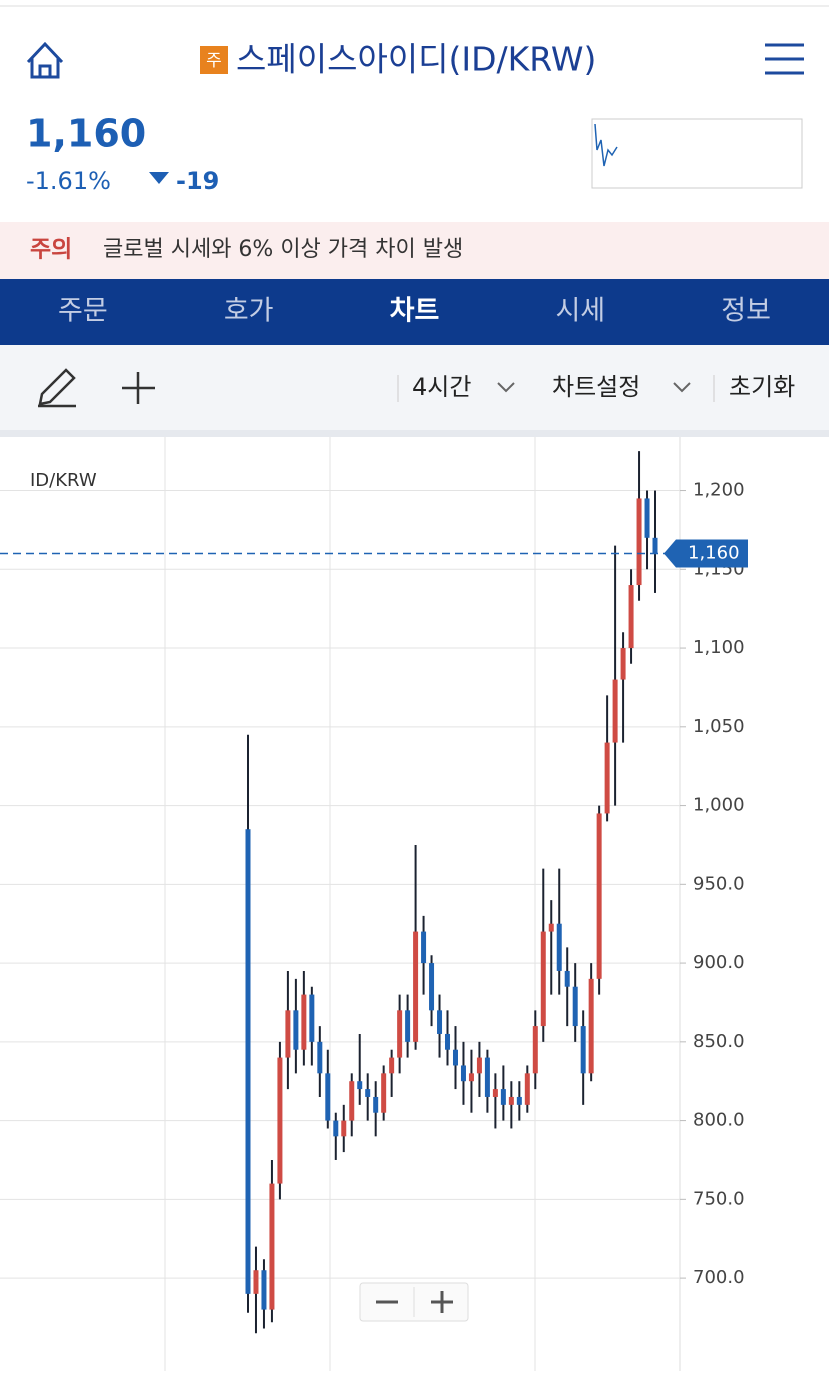 This screenshot has width=829, height=1375. I want to click on chart-top-border, so click(414, 433).